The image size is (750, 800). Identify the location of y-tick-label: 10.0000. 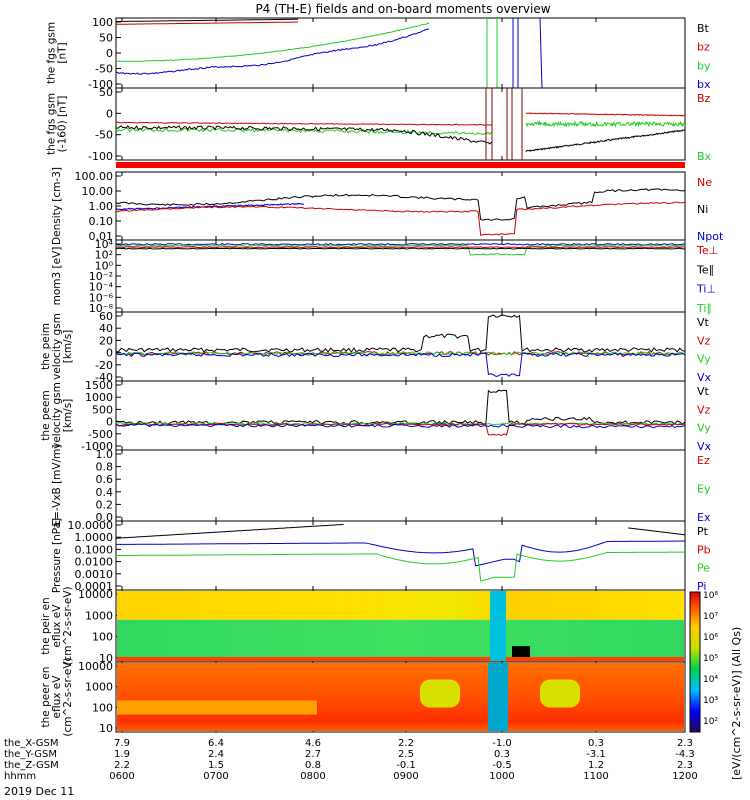
(91, 525).